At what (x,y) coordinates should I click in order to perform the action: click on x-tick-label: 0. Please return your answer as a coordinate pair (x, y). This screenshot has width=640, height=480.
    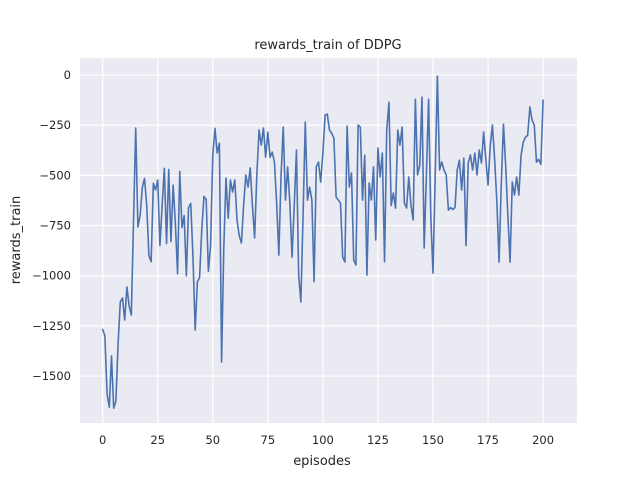
    Looking at the image, I should click on (102, 440).